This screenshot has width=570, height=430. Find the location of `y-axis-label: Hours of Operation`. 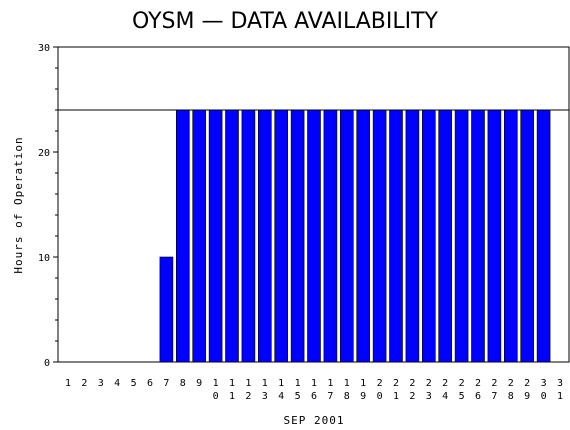

y-axis-label: Hours of Operation is located at coordinates (18, 204).